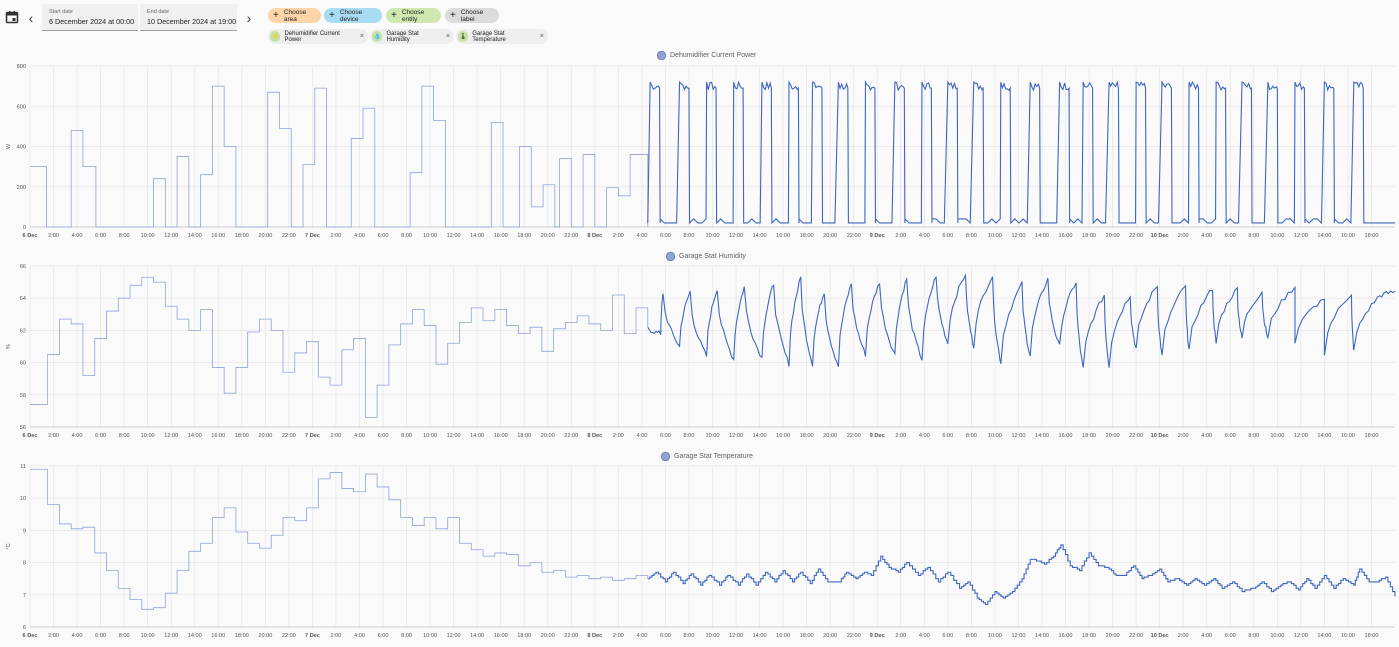  What do you see at coordinates (61, 12) in the screenshot?
I see `start-date-label: Start date` at bounding box center [61, 12].